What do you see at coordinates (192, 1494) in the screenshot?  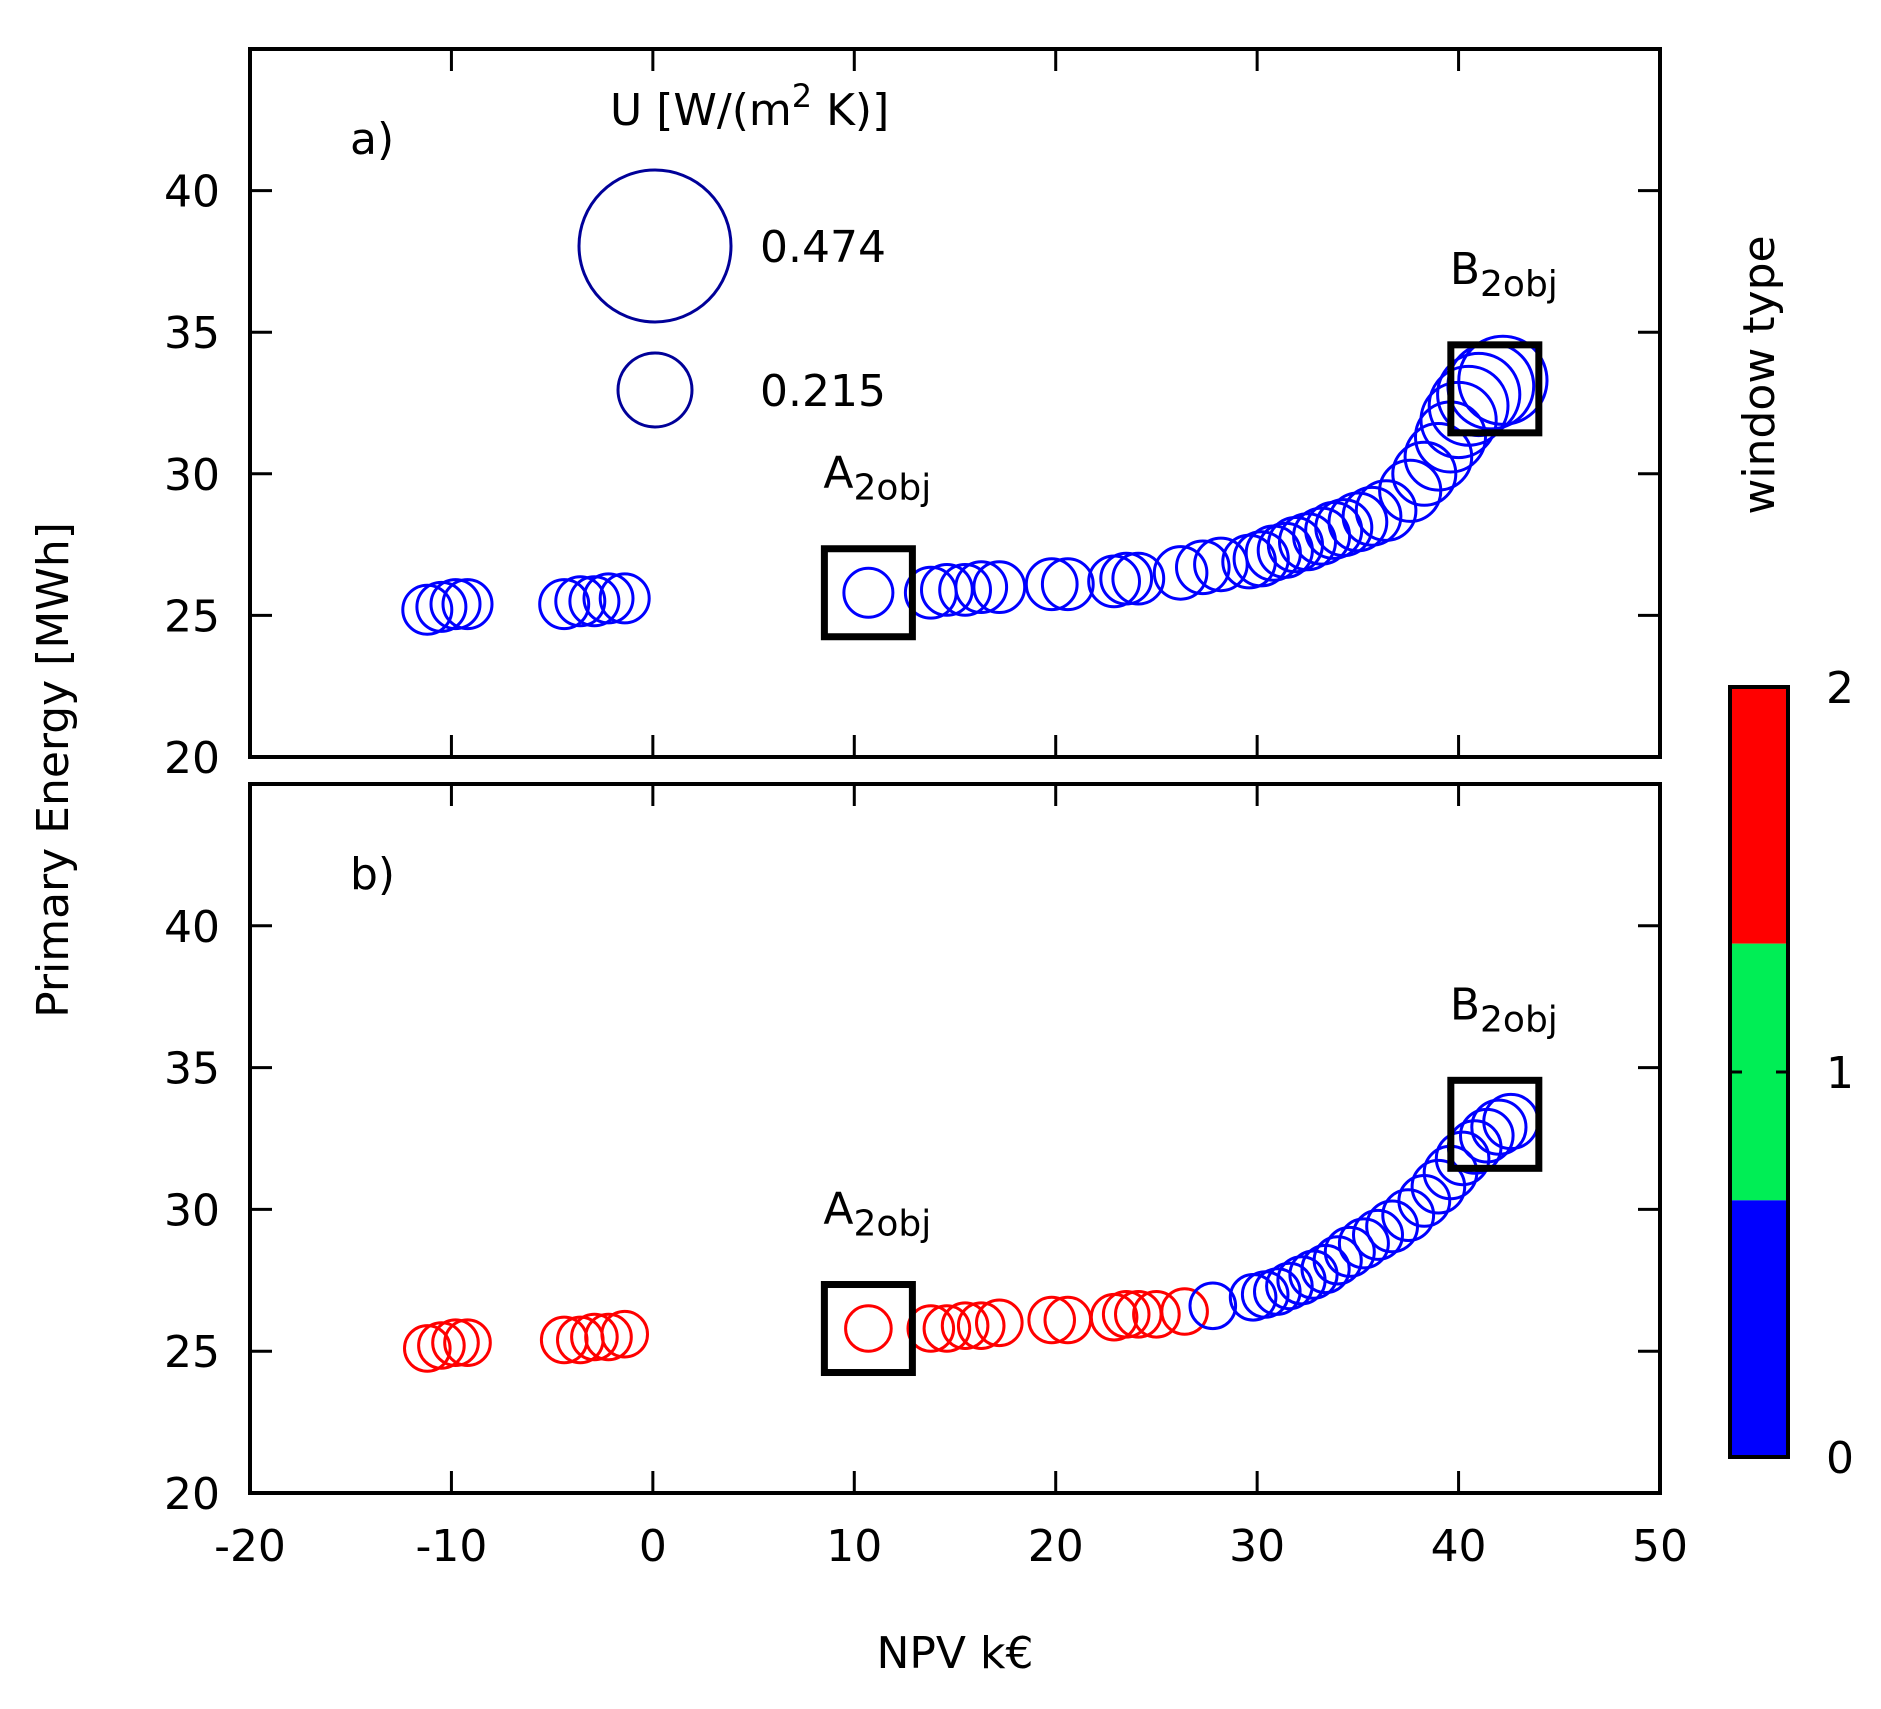 I see `y-tick-label: 20` at bounding box center [192, 1494].